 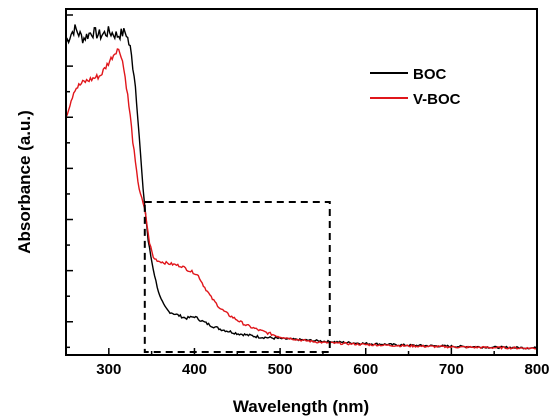 I want to click on y-axis-ticks, so click(x=69, y=181).